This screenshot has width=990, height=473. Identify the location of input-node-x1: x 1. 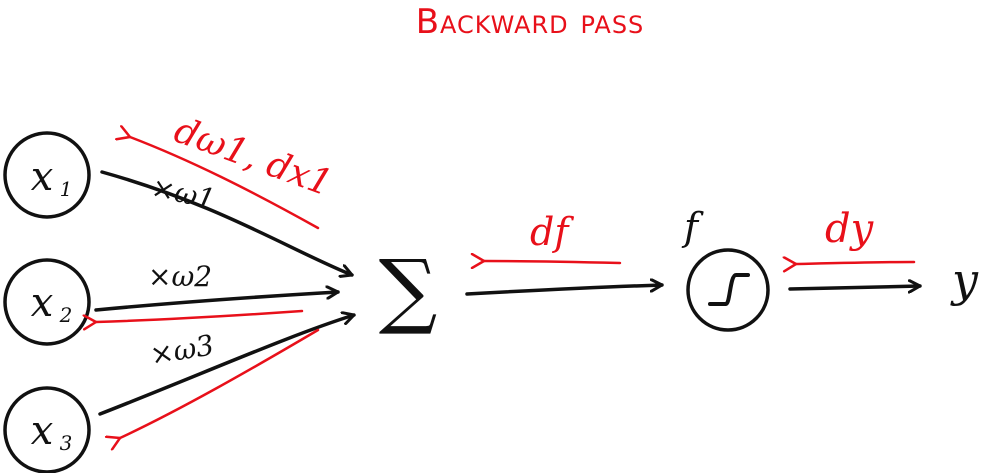
(47, 175).